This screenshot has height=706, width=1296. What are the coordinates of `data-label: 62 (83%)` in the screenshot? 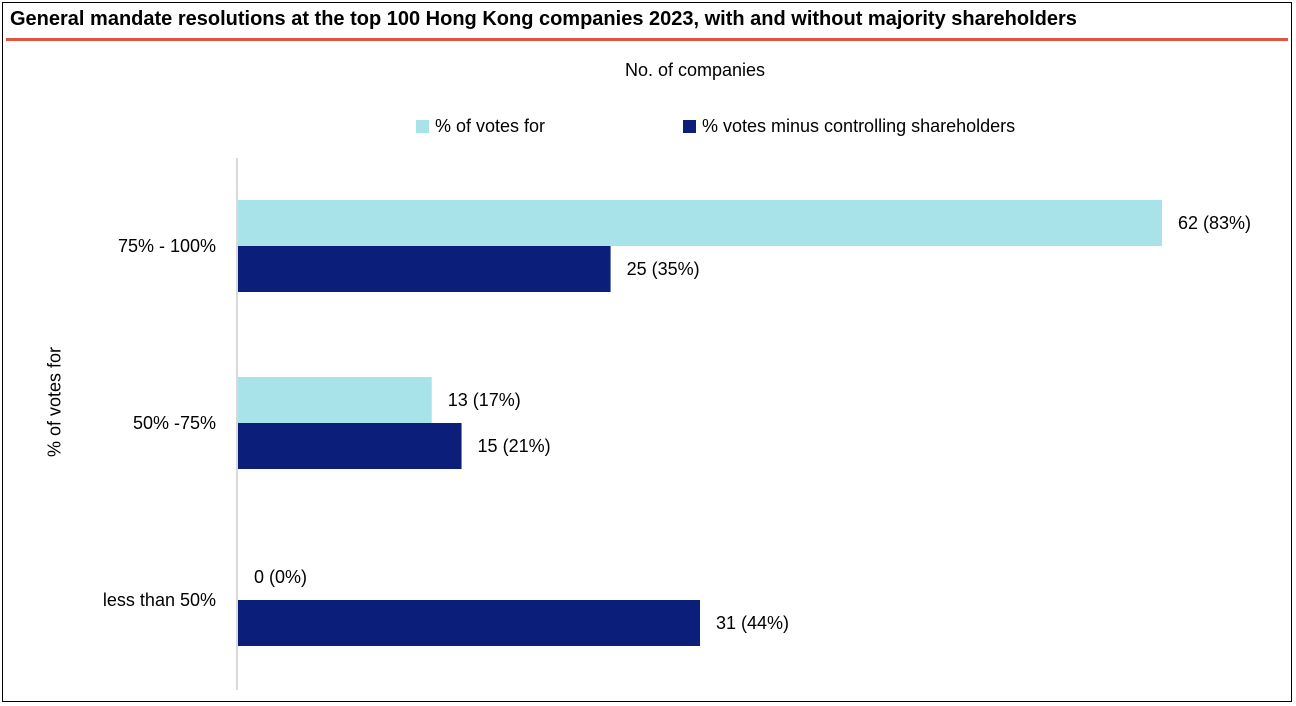 It's located at (1214, 223).